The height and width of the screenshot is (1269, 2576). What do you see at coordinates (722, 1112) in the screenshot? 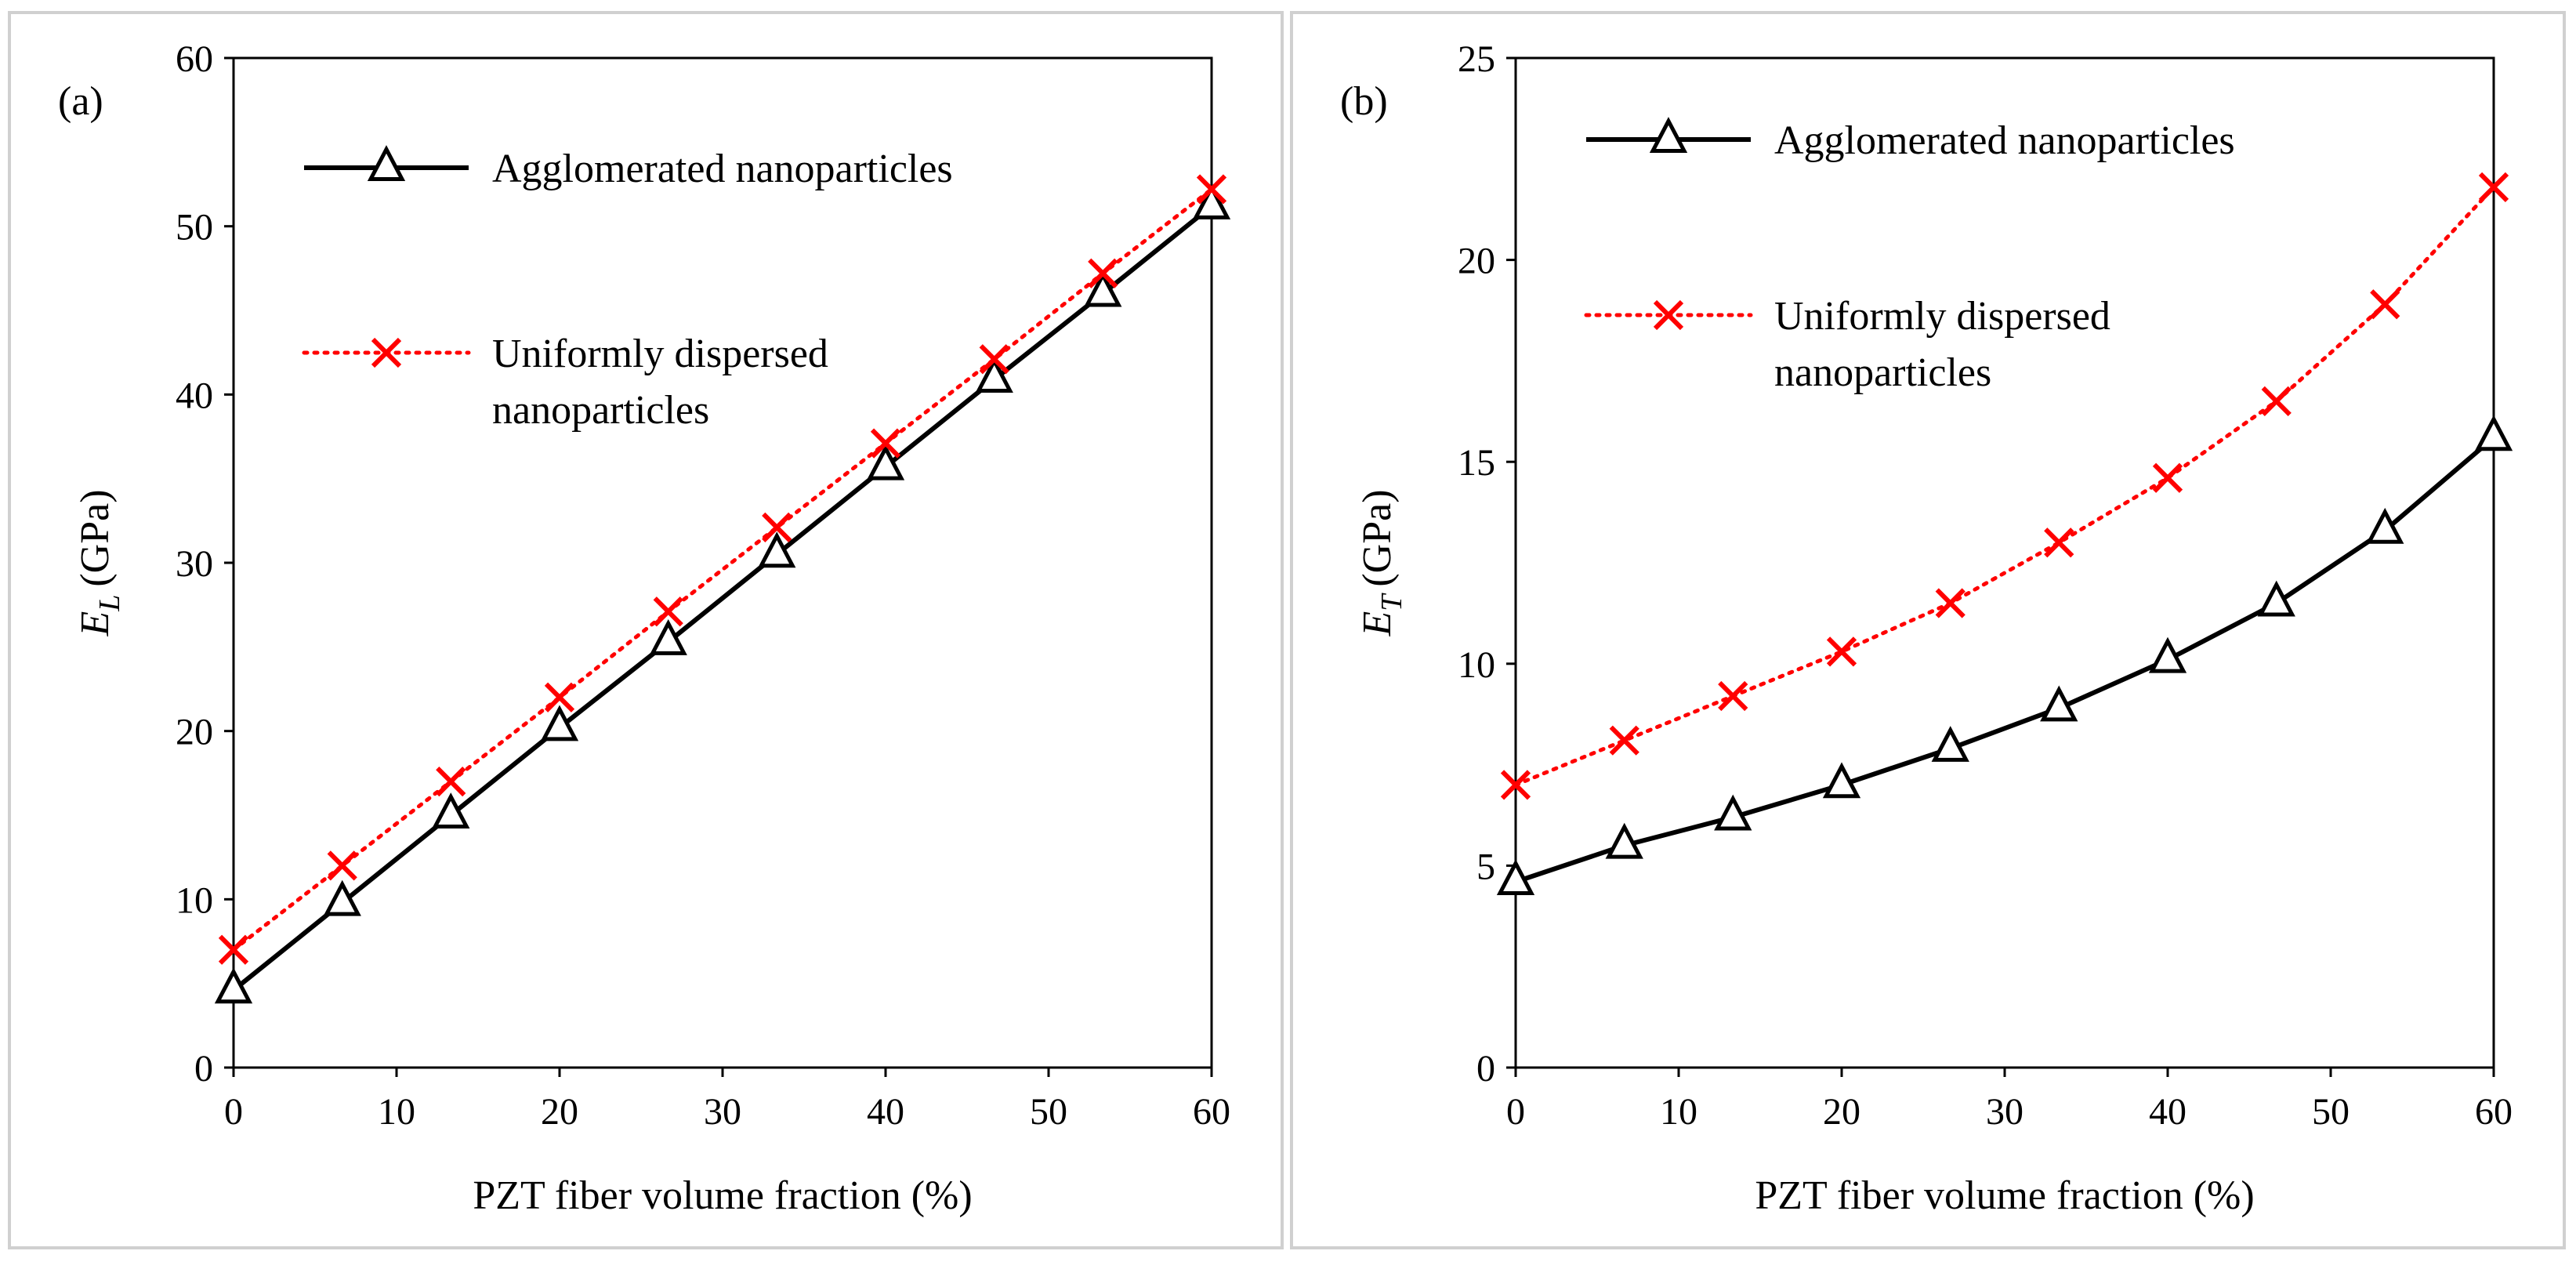
I see `x-tick-label: 30` at bounding box center [722, 1112].